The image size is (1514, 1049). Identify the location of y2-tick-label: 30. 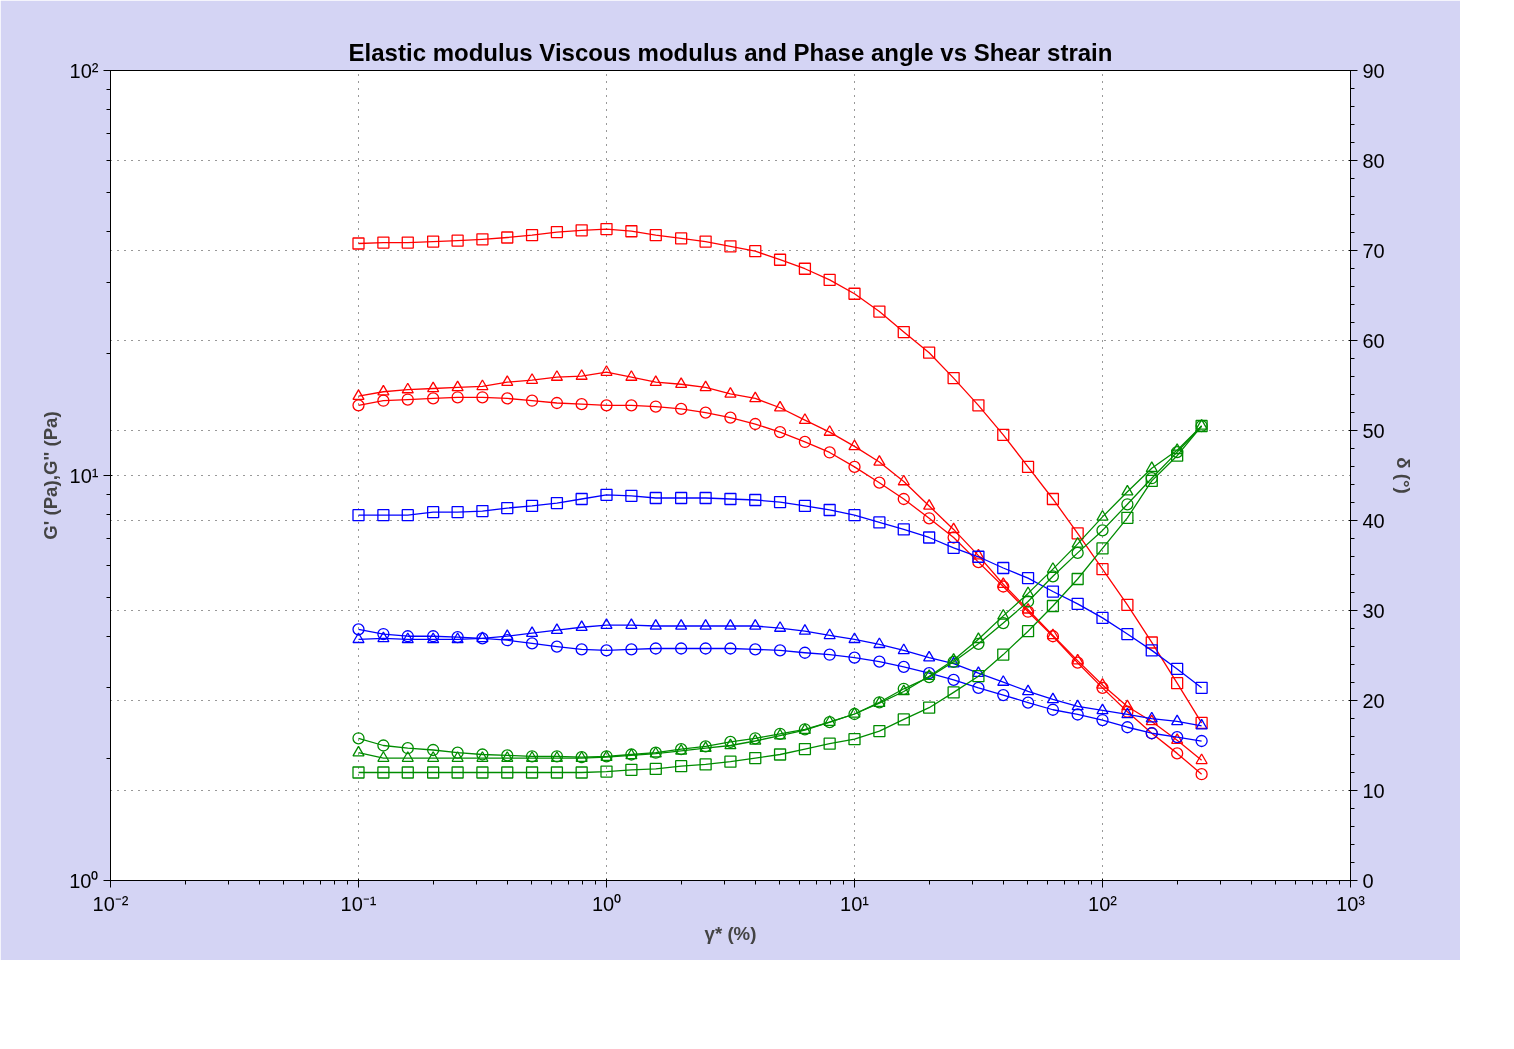
(1373, 610).